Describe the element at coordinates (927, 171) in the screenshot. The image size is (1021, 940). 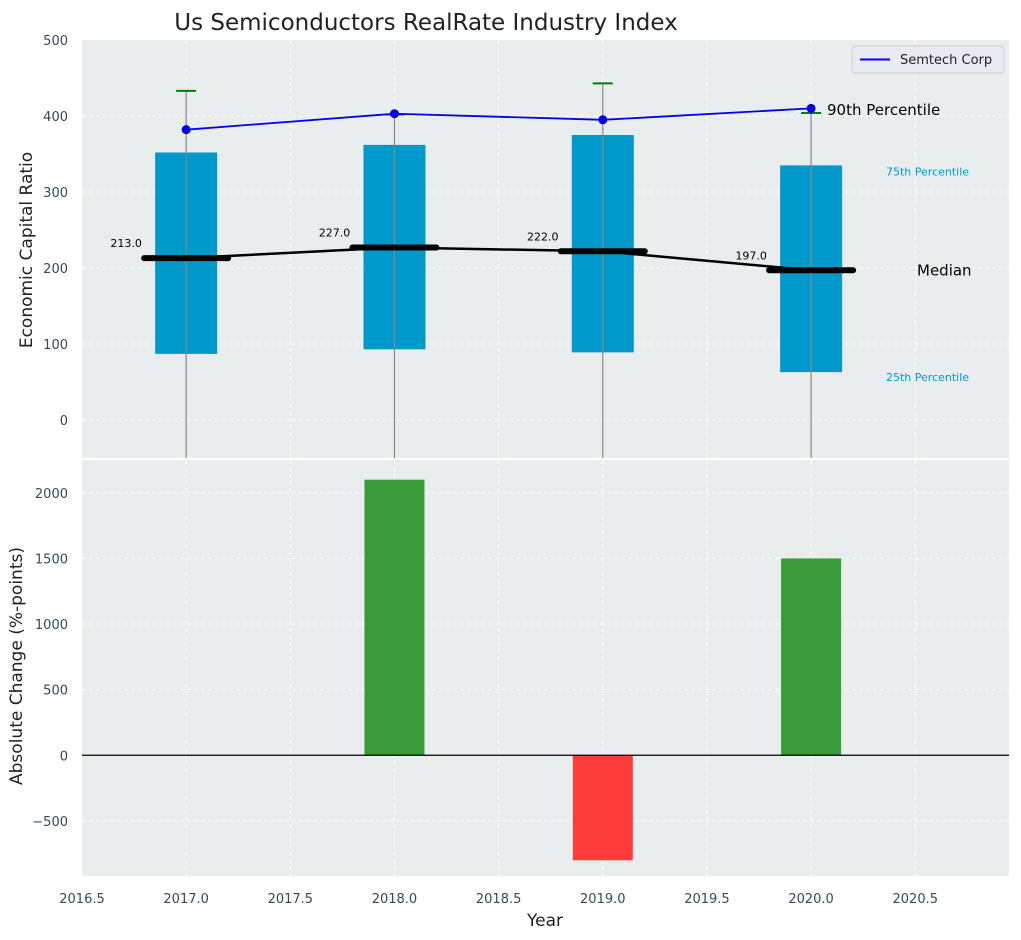
I see `annotation-p75: 75th Percentile` at that location.